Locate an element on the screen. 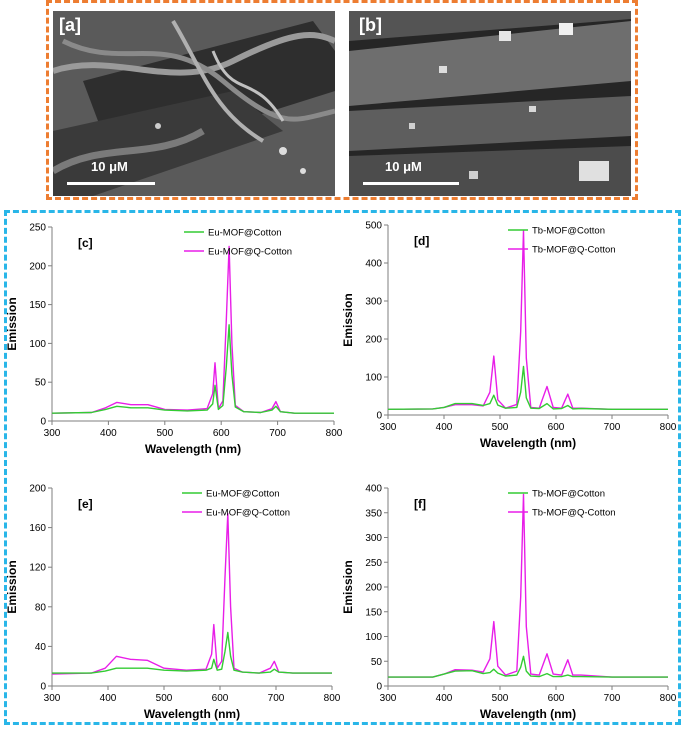 The image size is (685, 729). sem-panel-tag-b: [b] is located at coordinates (370, 25).